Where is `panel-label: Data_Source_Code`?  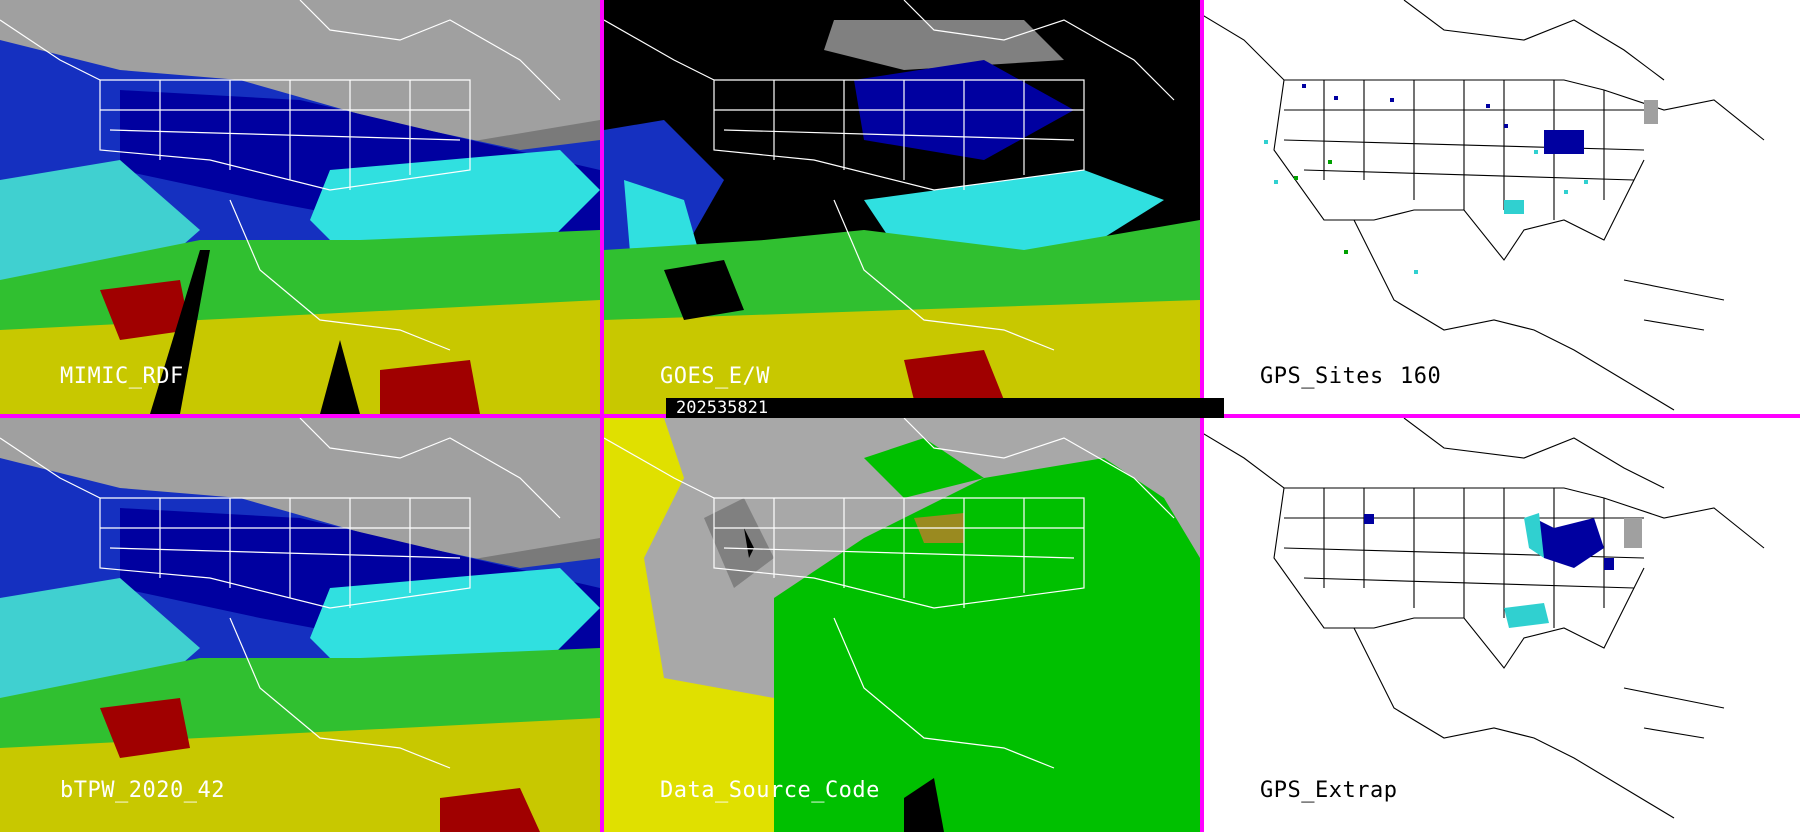
panel-label: Data_Source_Code is located at coordinates (770, 790).